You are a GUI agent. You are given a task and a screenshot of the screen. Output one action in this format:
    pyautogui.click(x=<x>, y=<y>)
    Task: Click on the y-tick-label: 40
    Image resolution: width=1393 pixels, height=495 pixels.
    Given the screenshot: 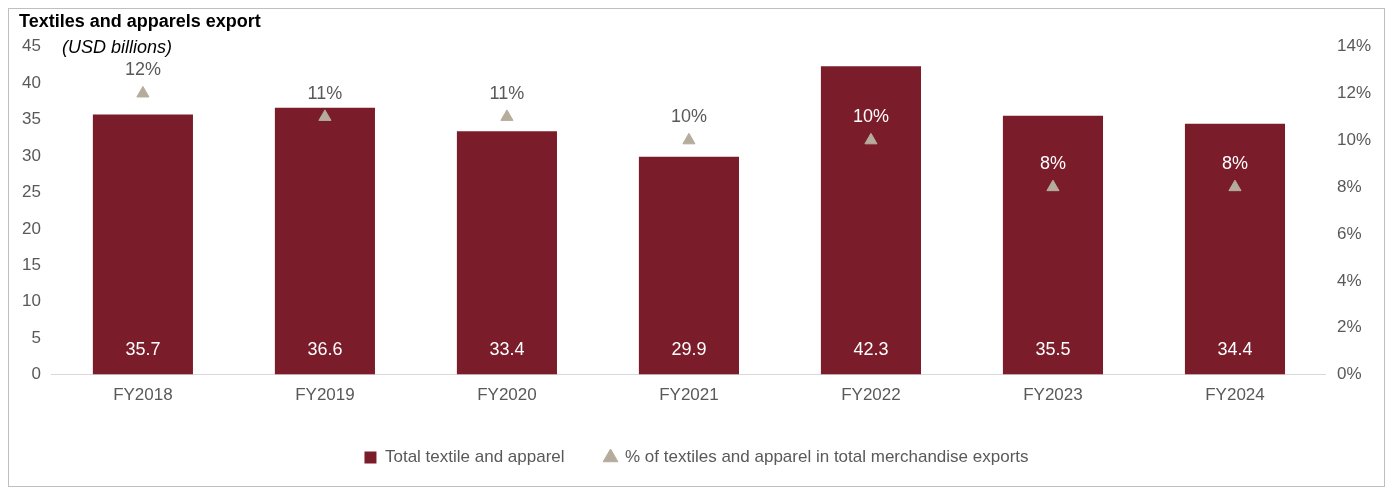 What is the action you would take?
    pyautogui.click(x=31, y=82)
    